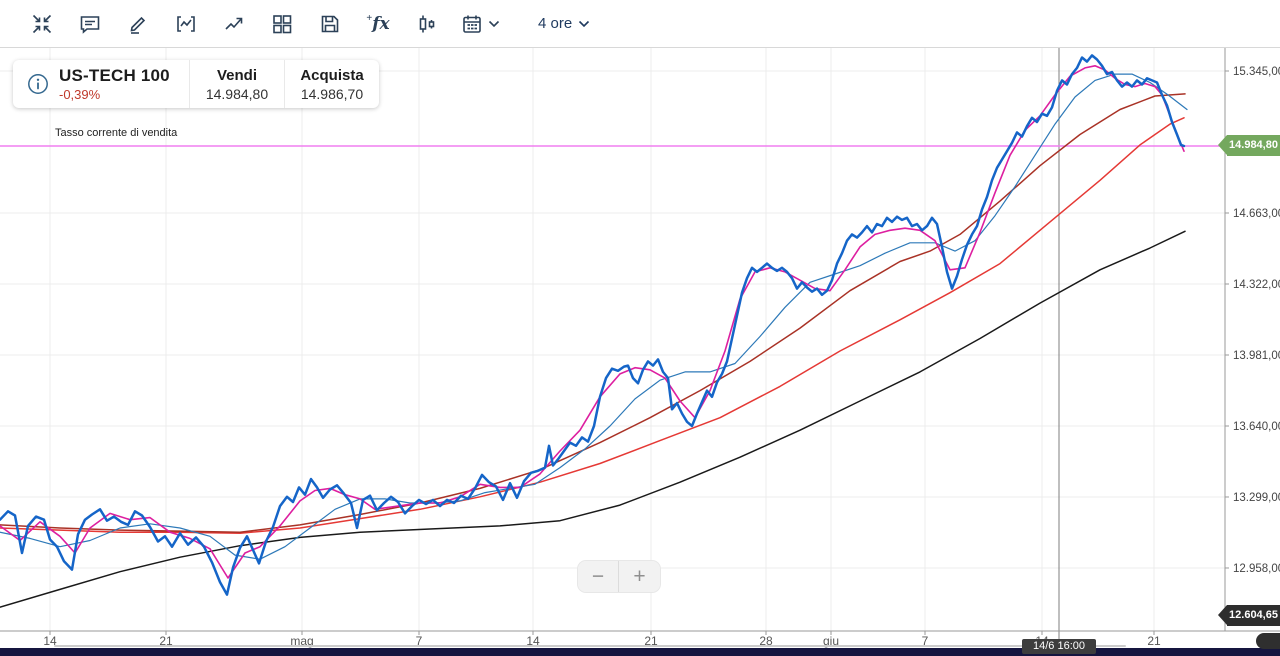 This screenshot has height=656, width=1280. What do you see at coordinates (116, 133) in the screenshot?
I see `sell-rate-caption: Tasso corrente di vendita` at bounding box center [116, 133].